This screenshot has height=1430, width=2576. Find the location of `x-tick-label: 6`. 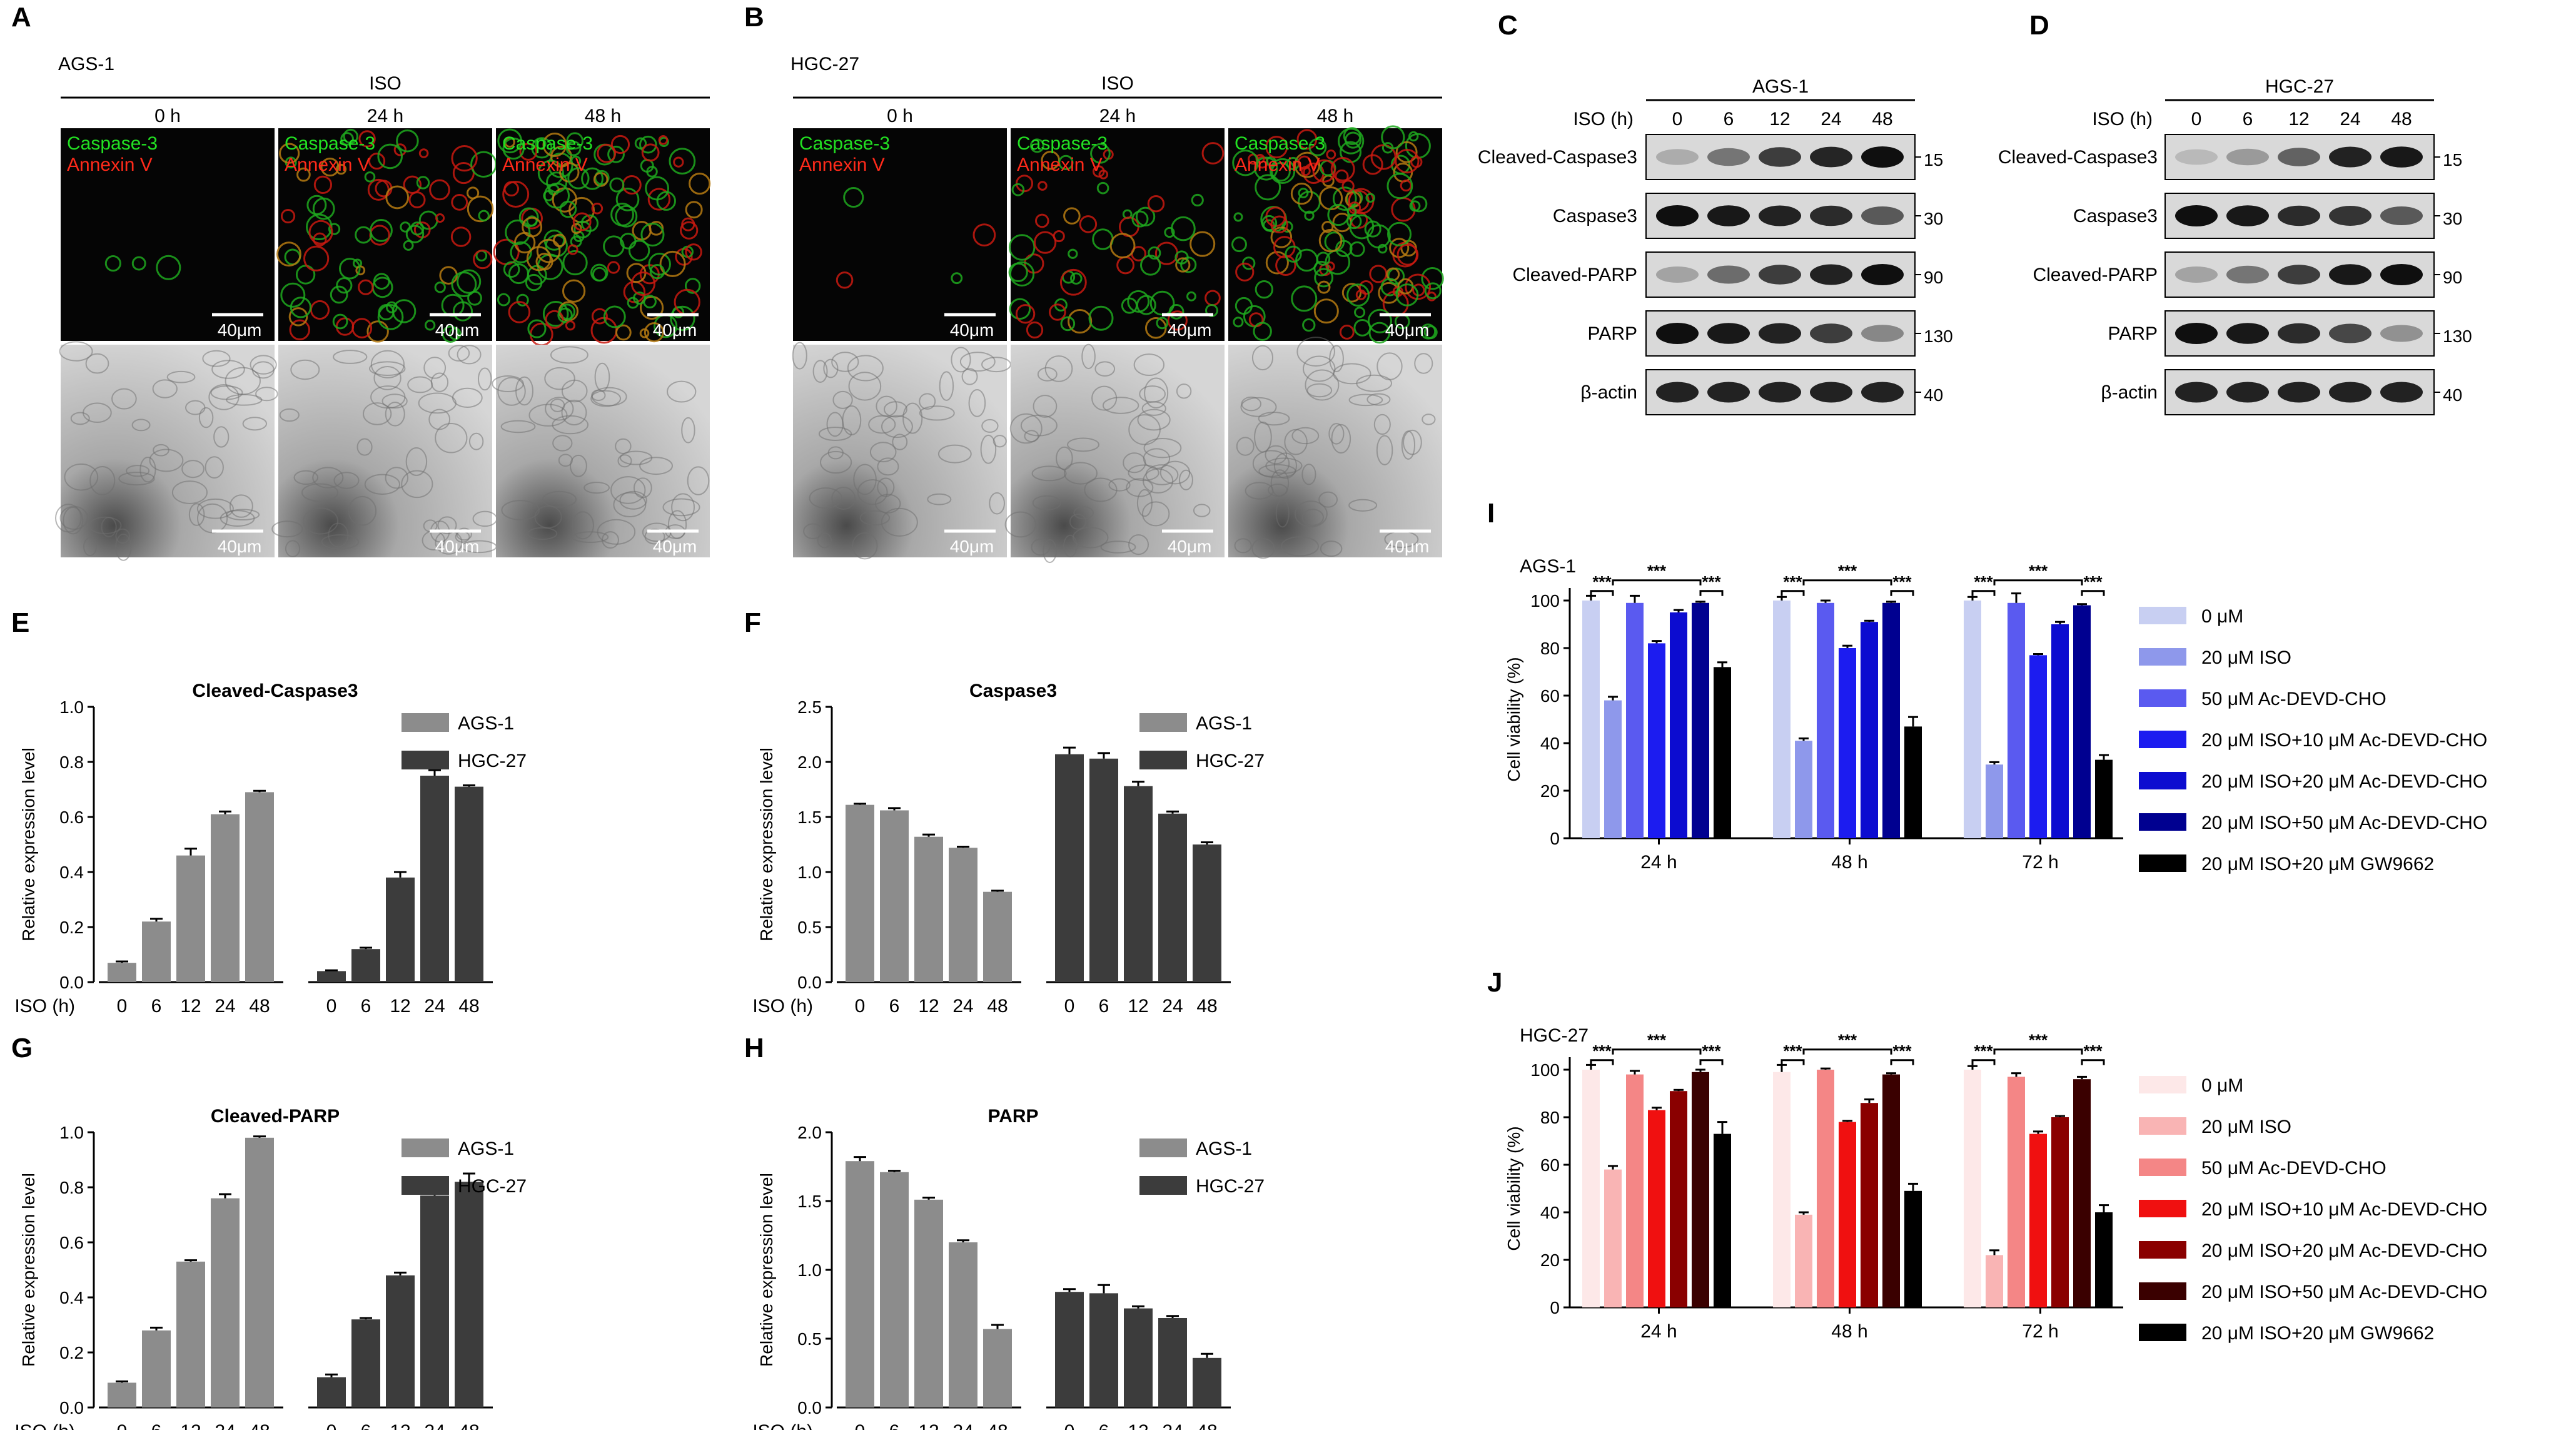

x-tick-label: 6 is located at coordinates (1104, 1006).